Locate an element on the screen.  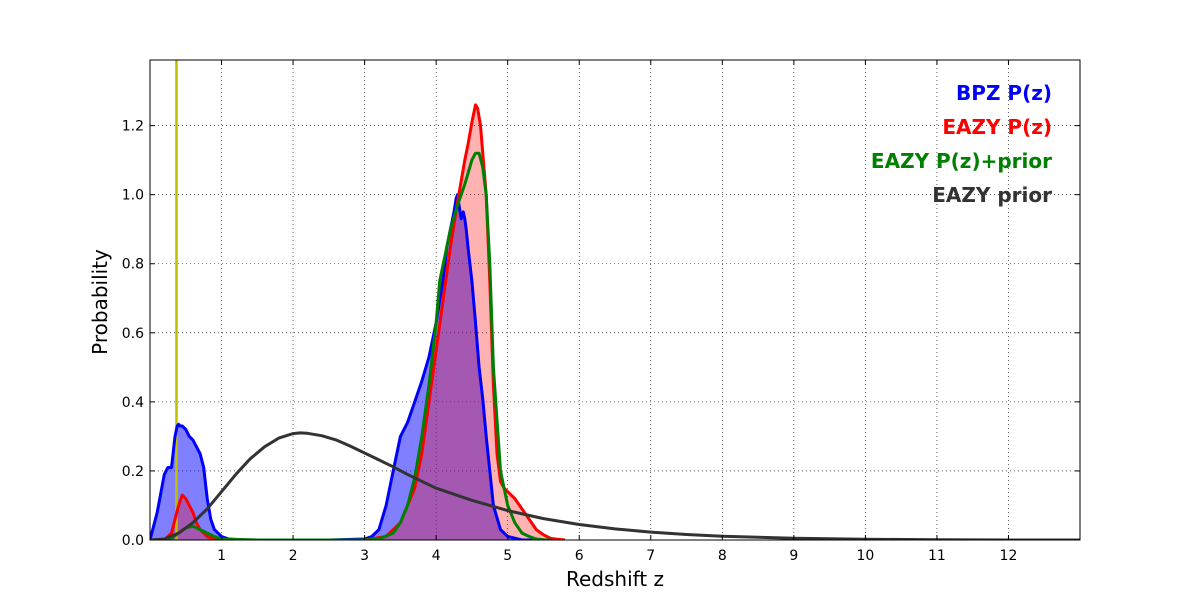
y-tick-label: 0.2 is located at coordinates (133, 472).